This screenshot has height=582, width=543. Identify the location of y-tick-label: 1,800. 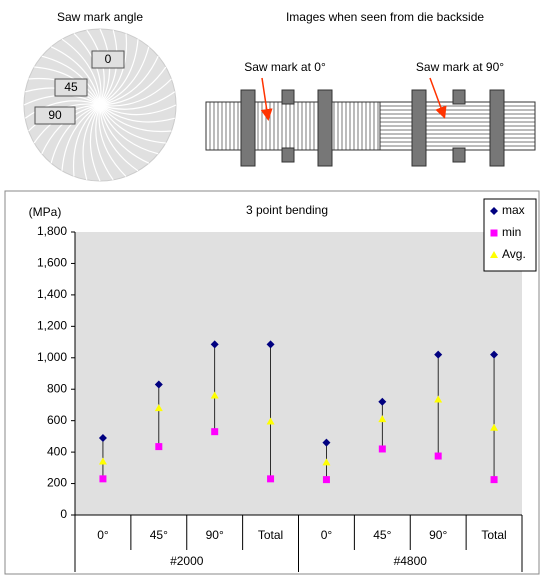
(52, 231).